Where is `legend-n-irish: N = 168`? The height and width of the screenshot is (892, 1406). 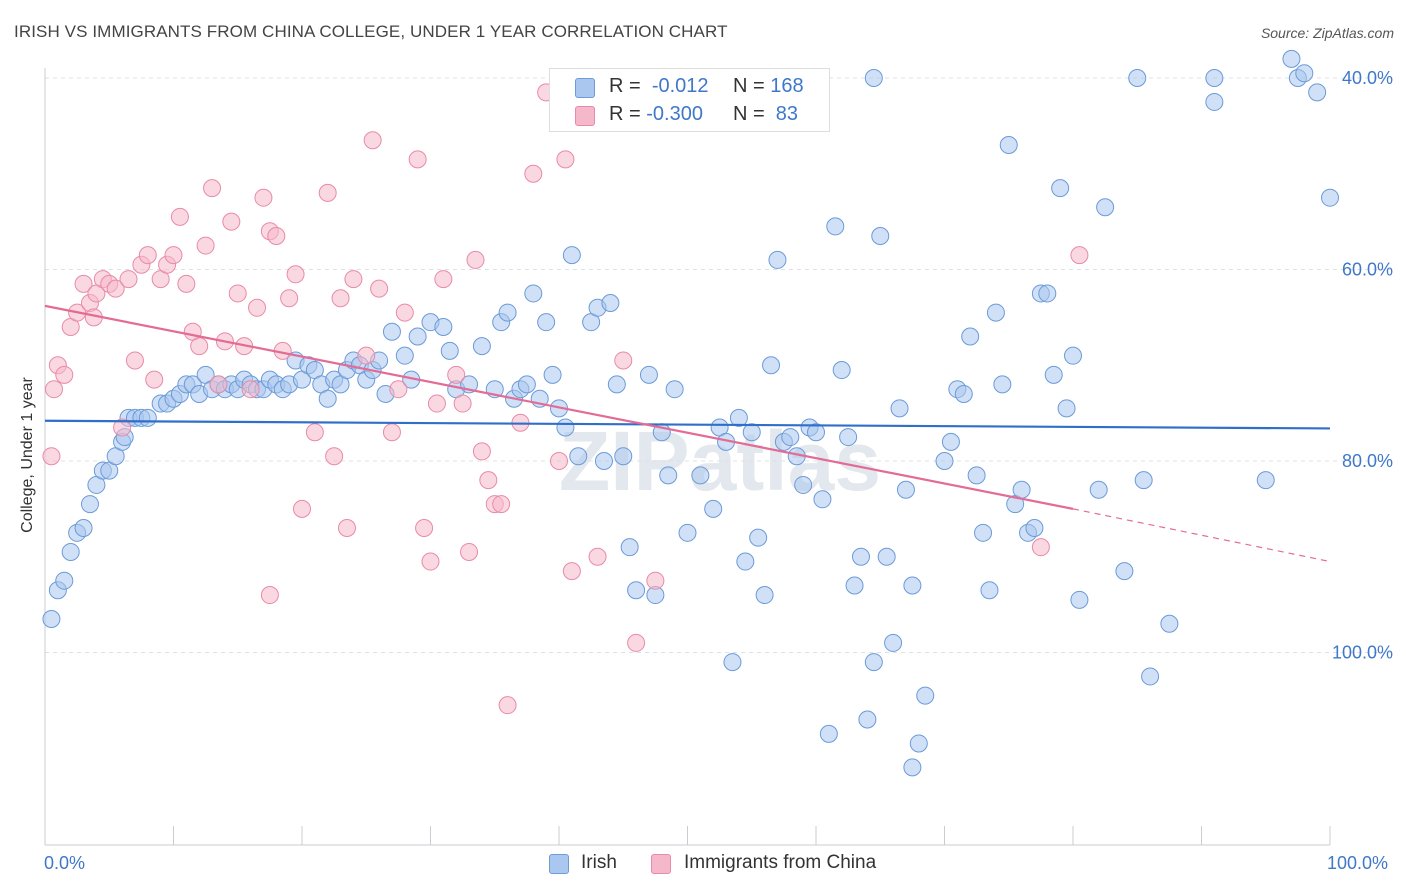 legend-n-irish: N = 168 is located at coordinates (768, 86).